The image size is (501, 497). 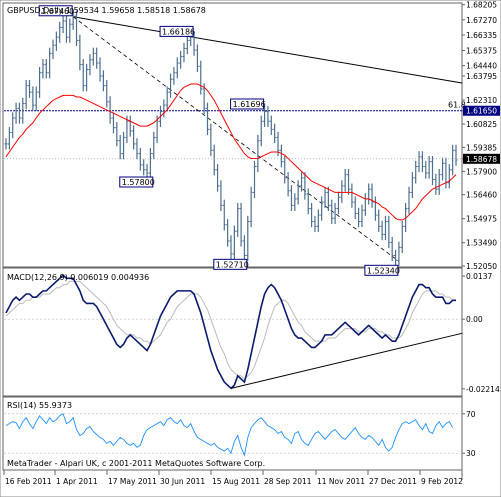 I want to click on price-label-3: 1.57800, so click(x=138, y=182).